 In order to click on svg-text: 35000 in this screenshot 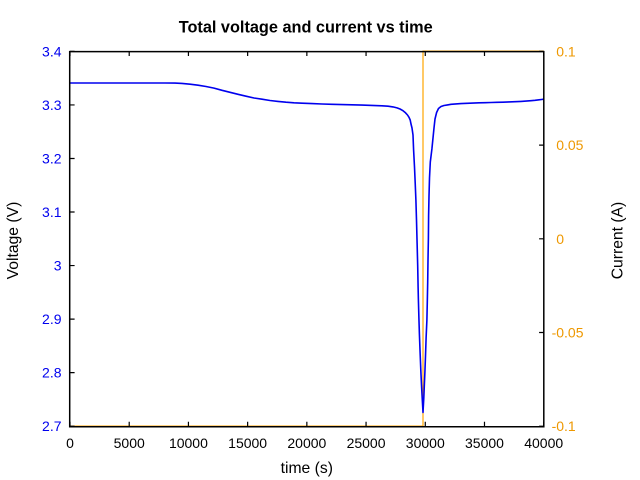, I will do `click(484, 443)`.